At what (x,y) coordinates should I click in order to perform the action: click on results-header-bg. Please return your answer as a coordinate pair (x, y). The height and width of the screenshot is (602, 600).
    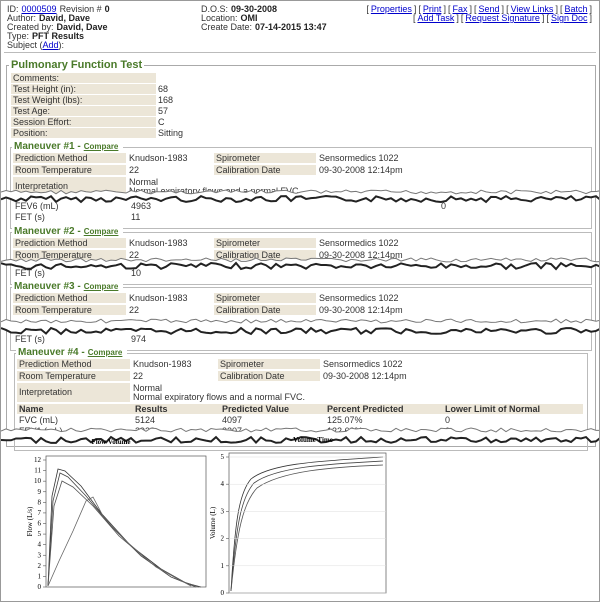
    Looking at the image, I should click on (300, 409).